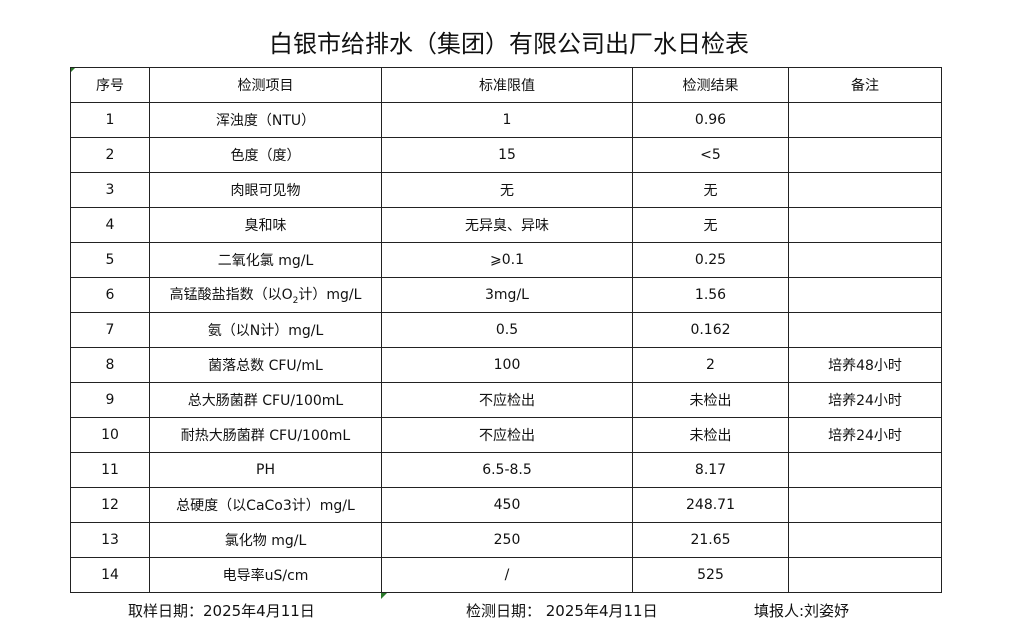 This screenshot has height=641, width=1018. I want to click on cell-no: 8, so click(110, 365).